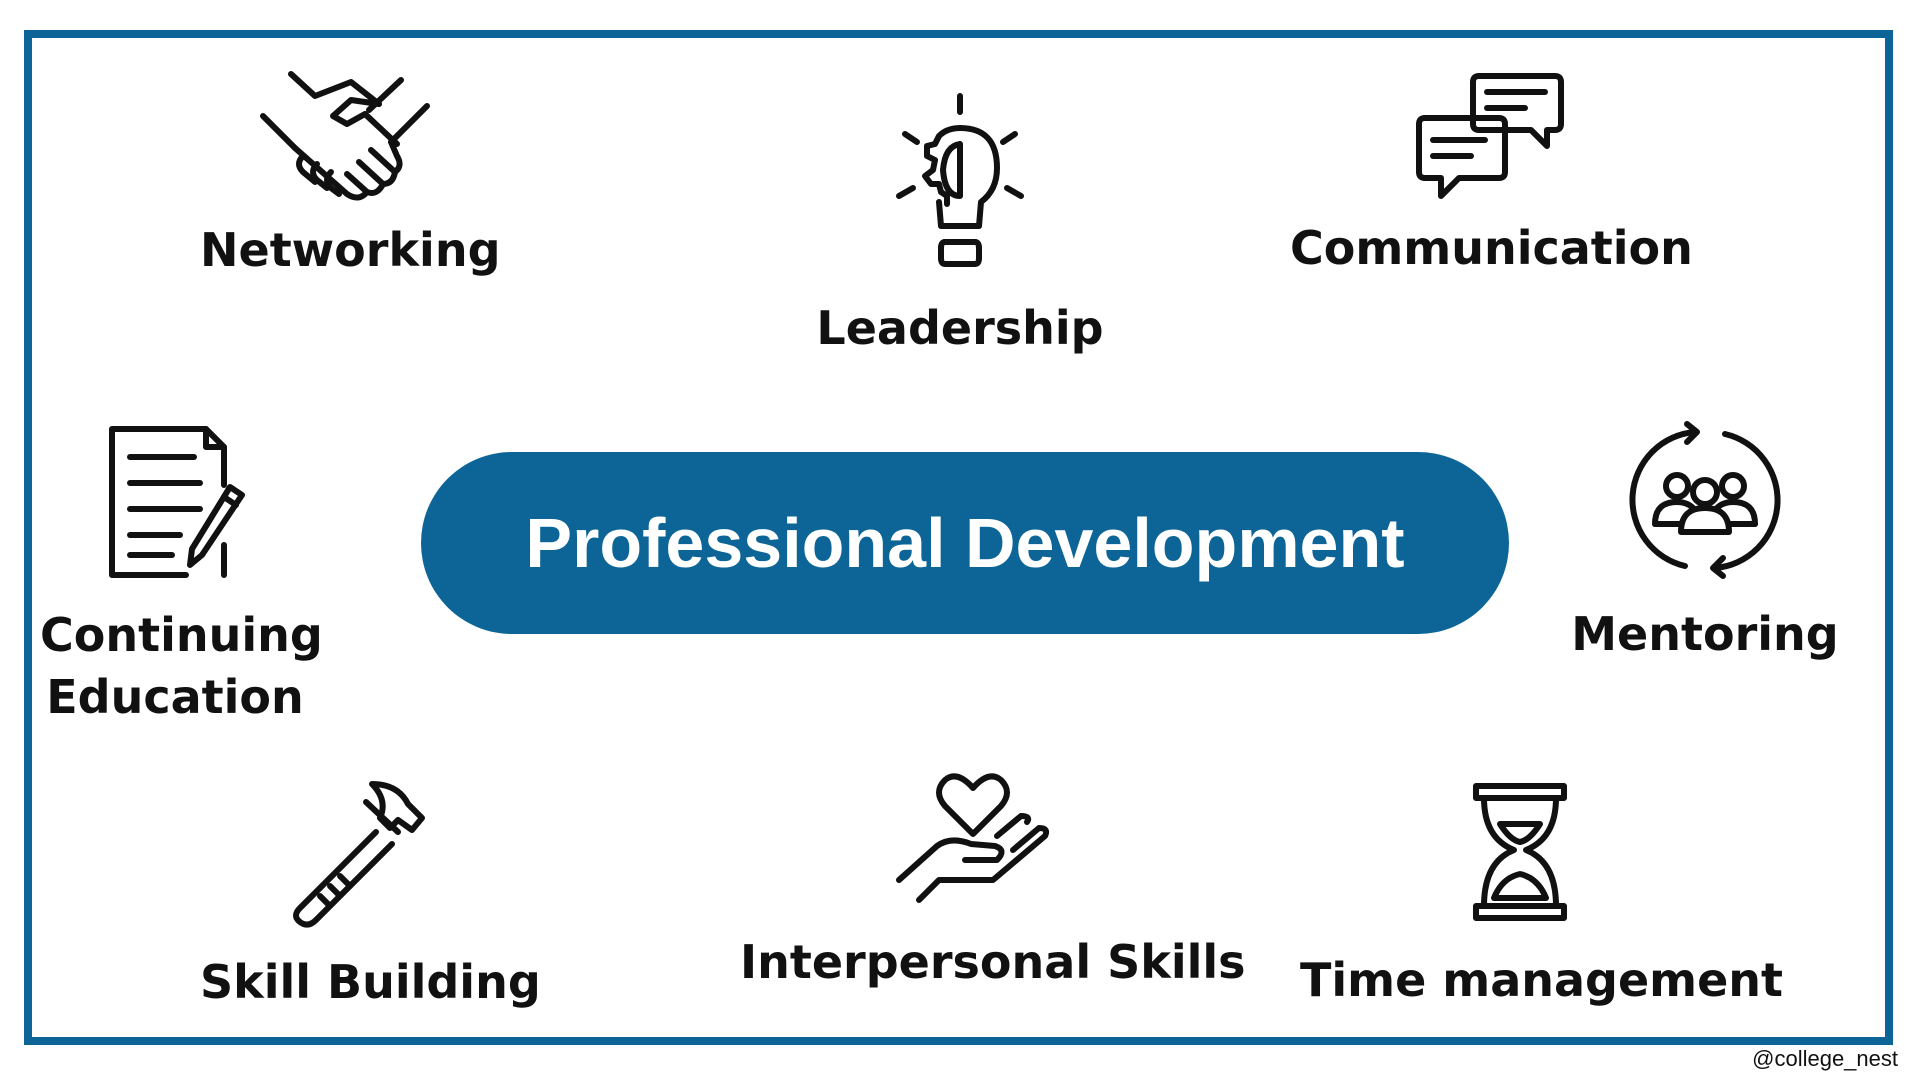 The image size is (1920, 1080). I want to click on handshake-icon, so click(345, 136).